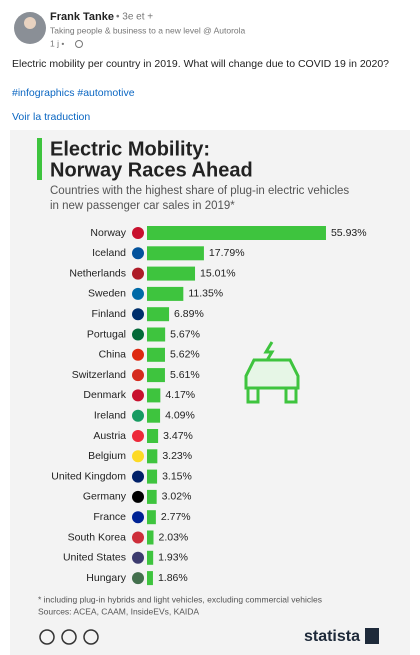 The image size is (420, 655). Describe the element at coordinates (176, 517) in the screenshot. I see `value-label: 2.77%` at that location.